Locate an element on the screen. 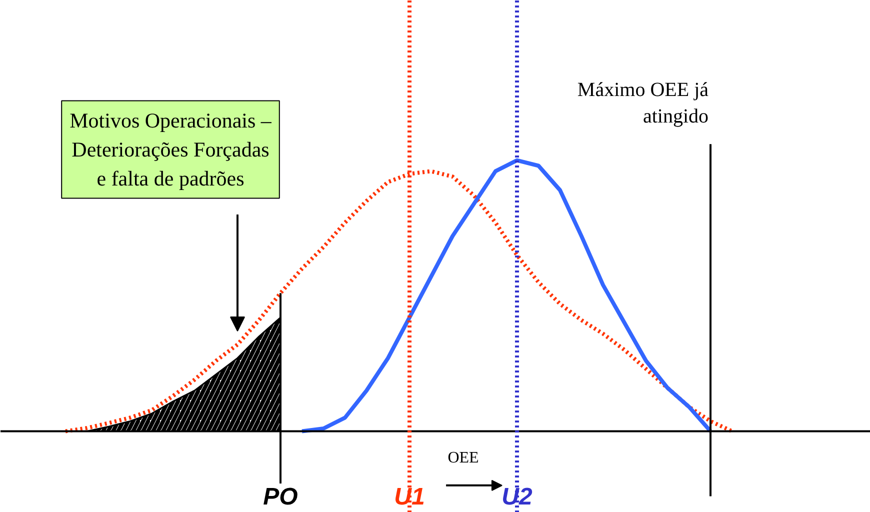 Image resolution: width=870 pixels, height=512 pixels. x-tick-label: PO is located at coordinates (280, 497).